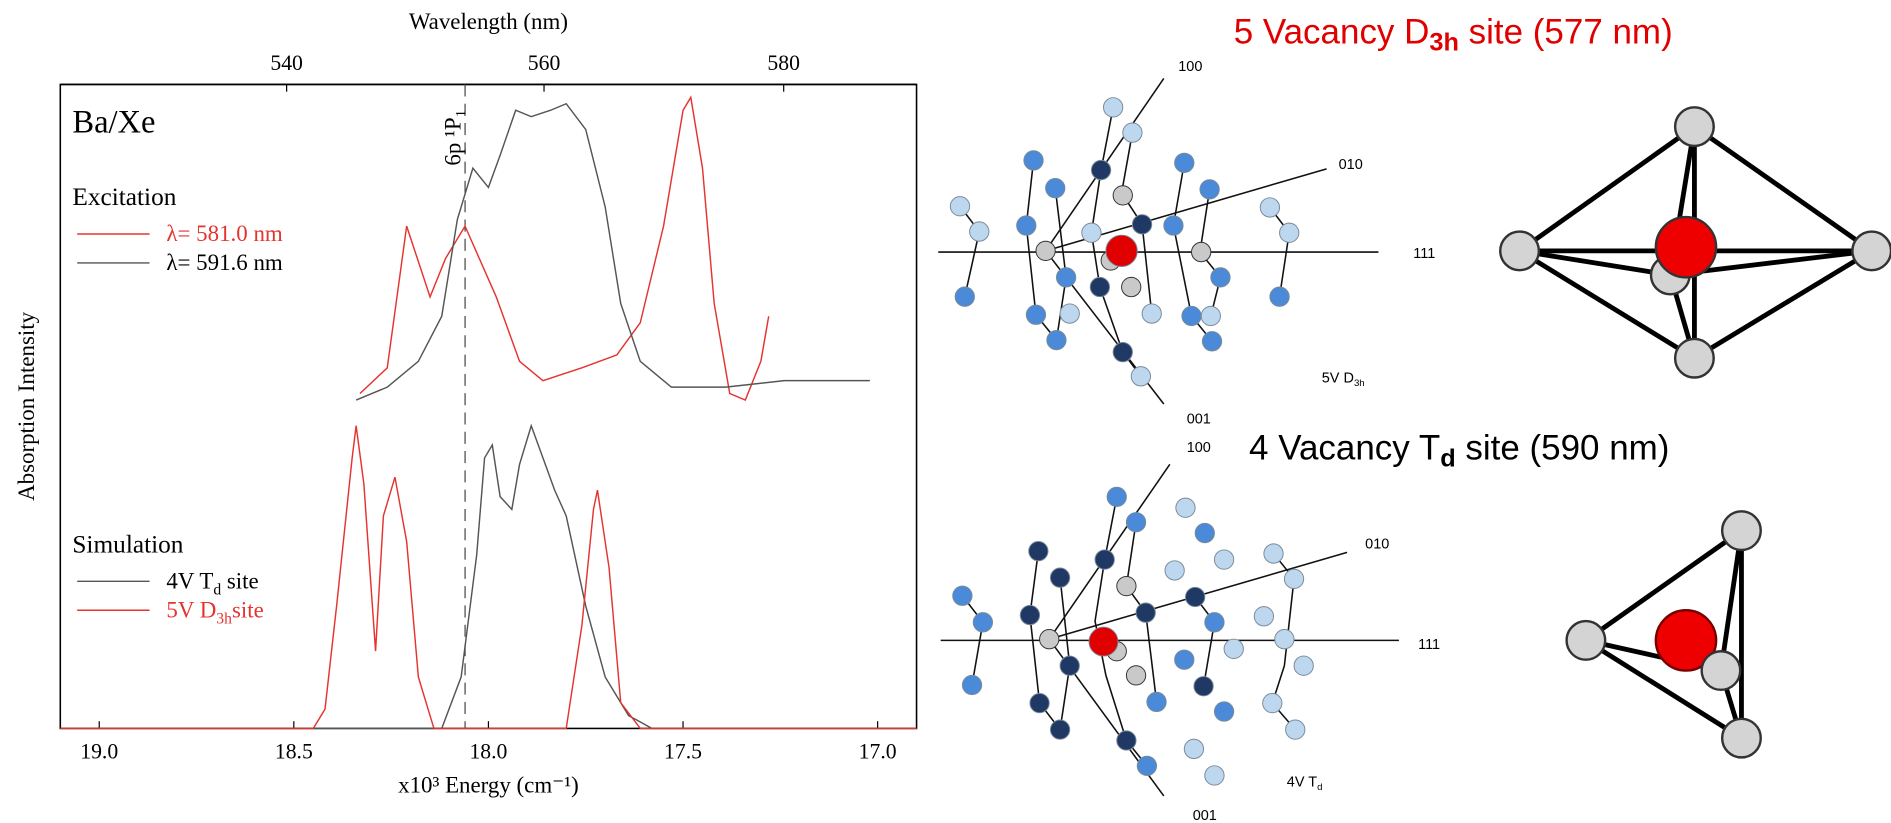  Describe the element at coordinates (224, 619) in the screenshot. I see `legend-name-sub: 3h` at that location.